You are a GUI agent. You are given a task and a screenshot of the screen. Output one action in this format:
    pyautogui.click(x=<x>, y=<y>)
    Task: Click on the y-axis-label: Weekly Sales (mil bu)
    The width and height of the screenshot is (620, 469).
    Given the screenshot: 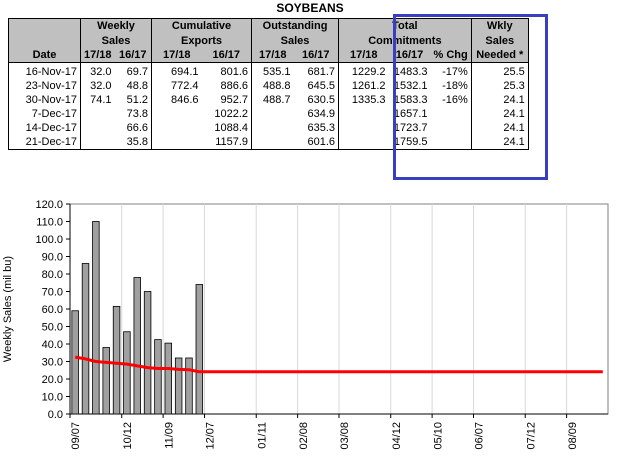 What is the action you would take?
    pyautogui.click(x=8, y=309)
    